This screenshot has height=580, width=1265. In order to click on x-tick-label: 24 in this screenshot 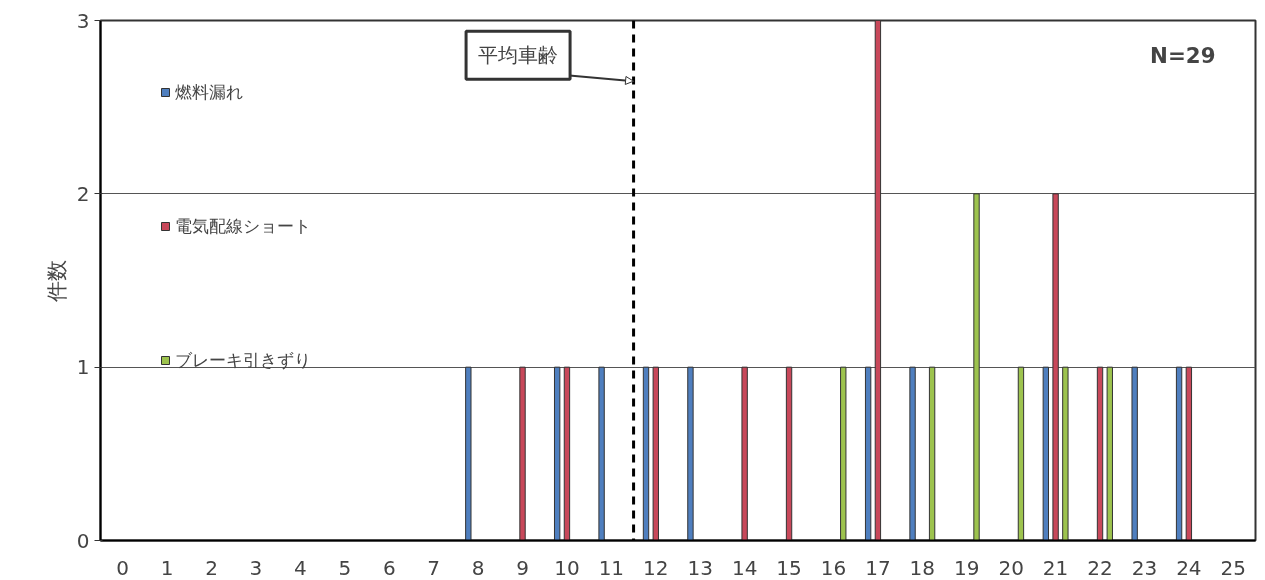, I will do `click(1189, 567)`.